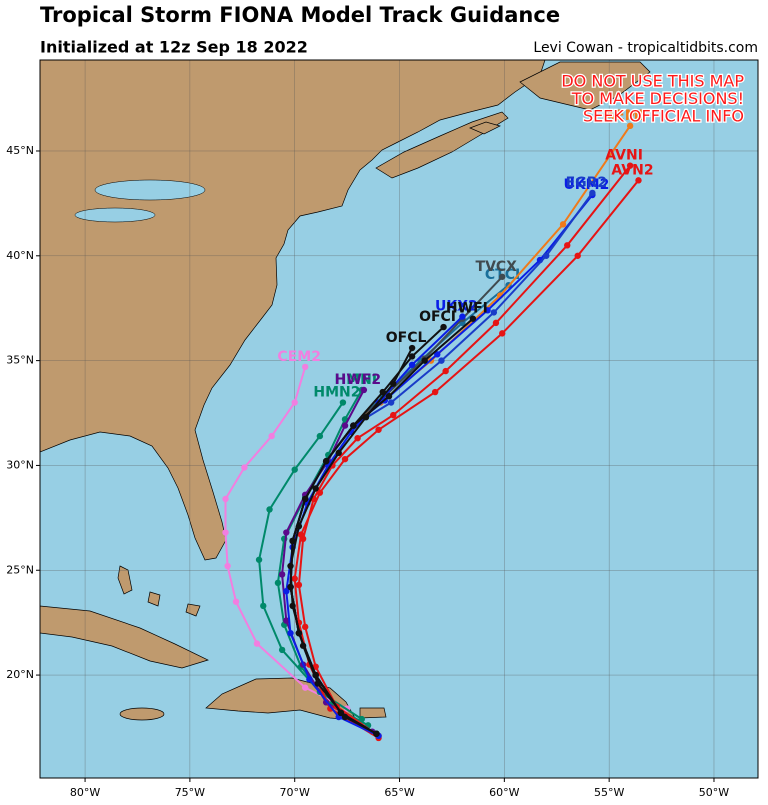 This screenshot has width=768, height=805. Describe the element at coordinates (437, 317) in the screenshot. I see `model-label: OFCI` at that location.